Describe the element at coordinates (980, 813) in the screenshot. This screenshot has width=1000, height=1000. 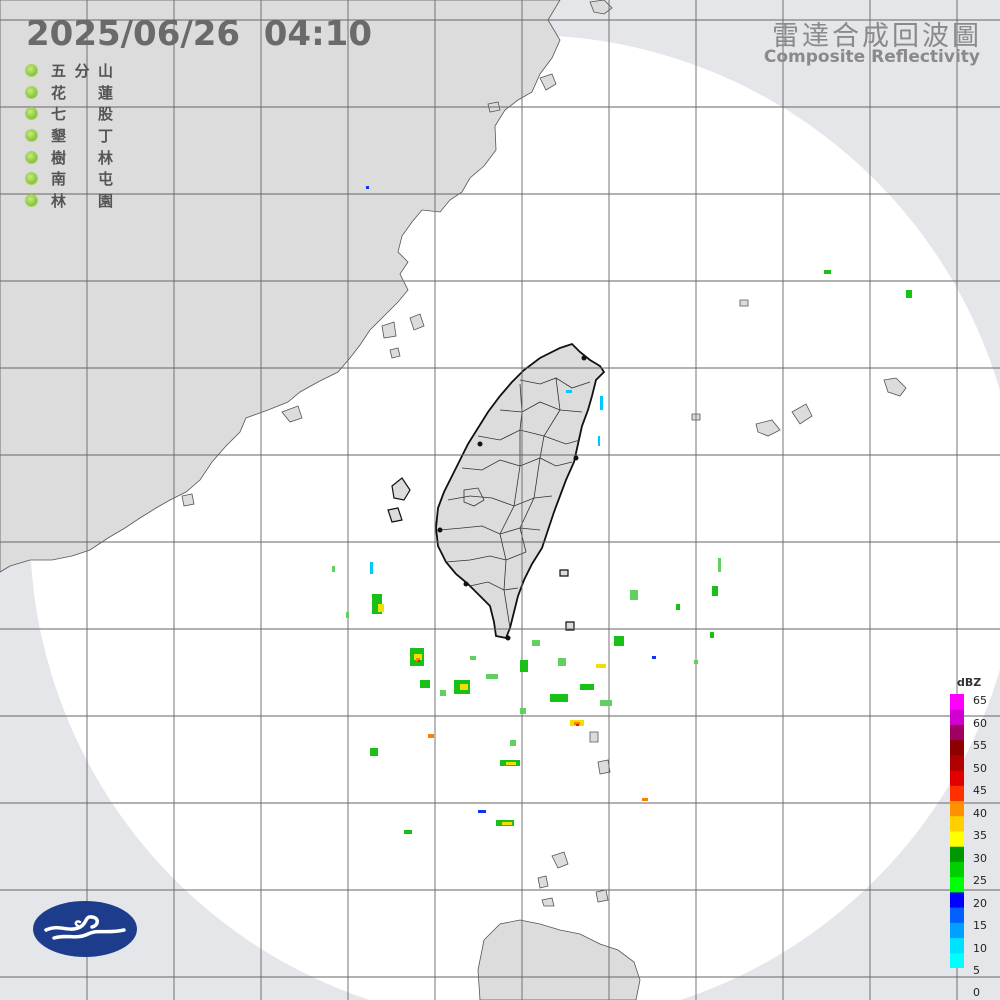
I see `legend-tick: 40` at that location.